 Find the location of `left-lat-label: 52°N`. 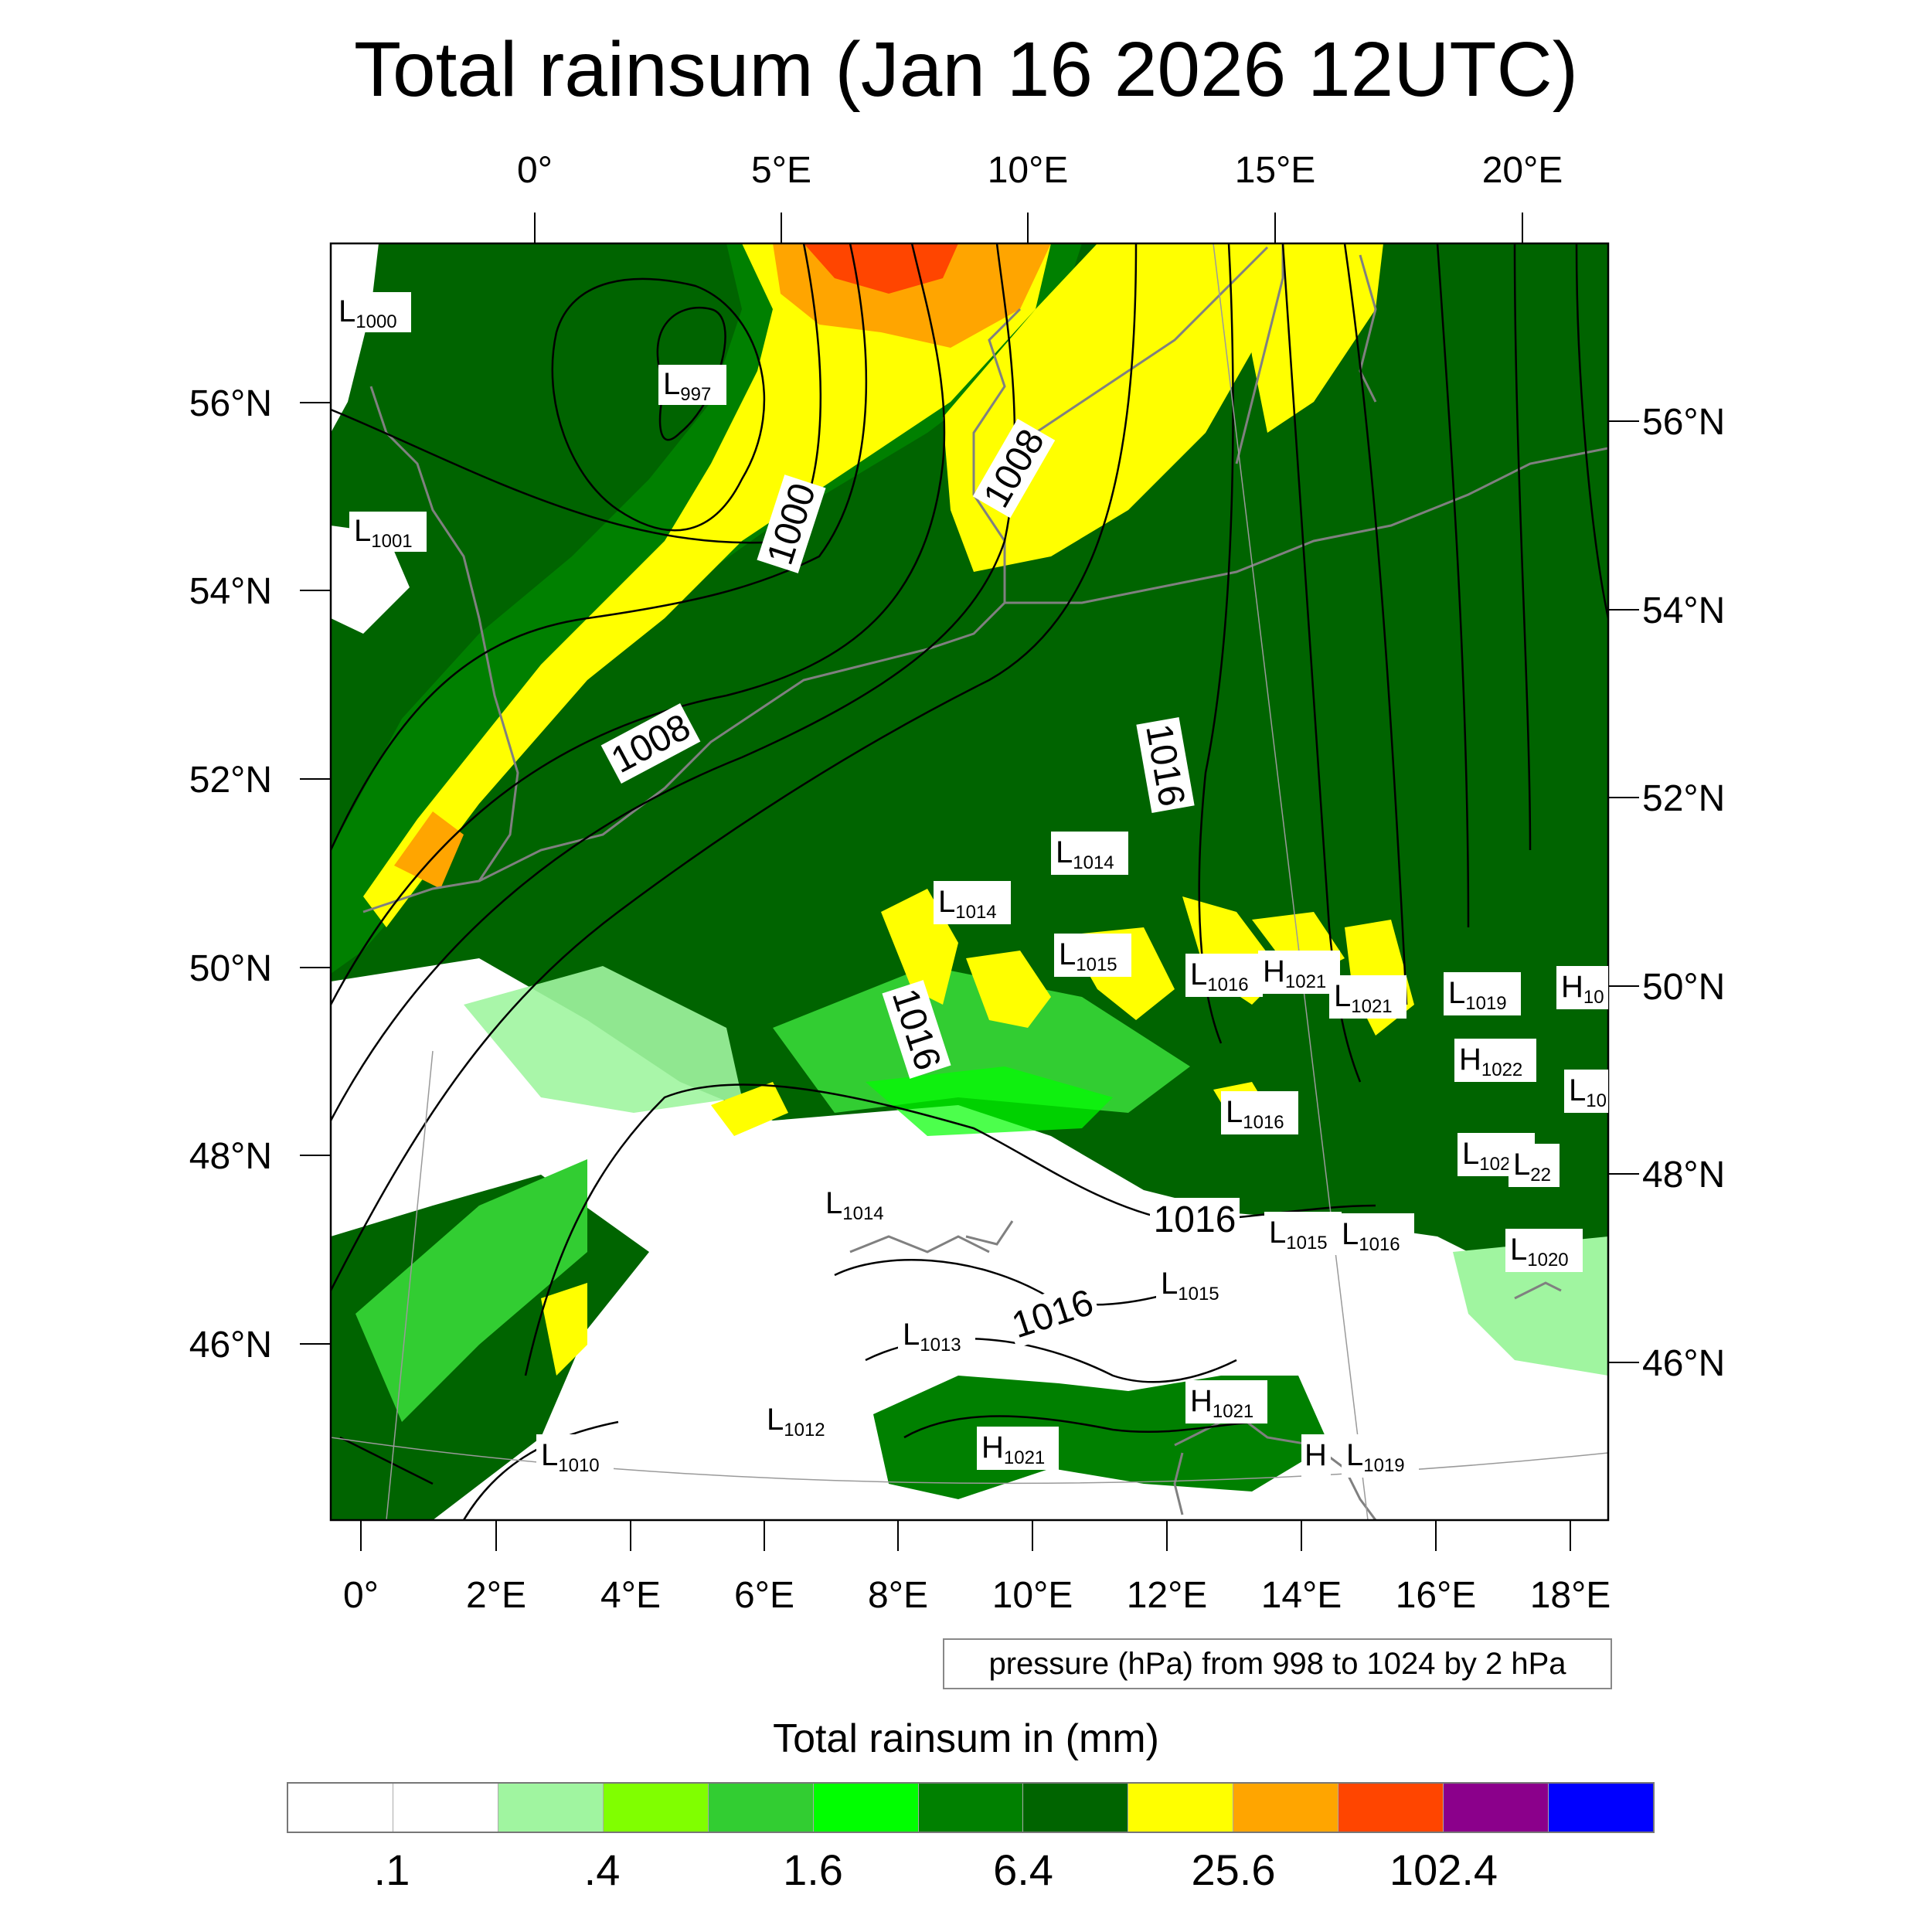

left-lat-label: 52°N is located at coordinates (230, 780).